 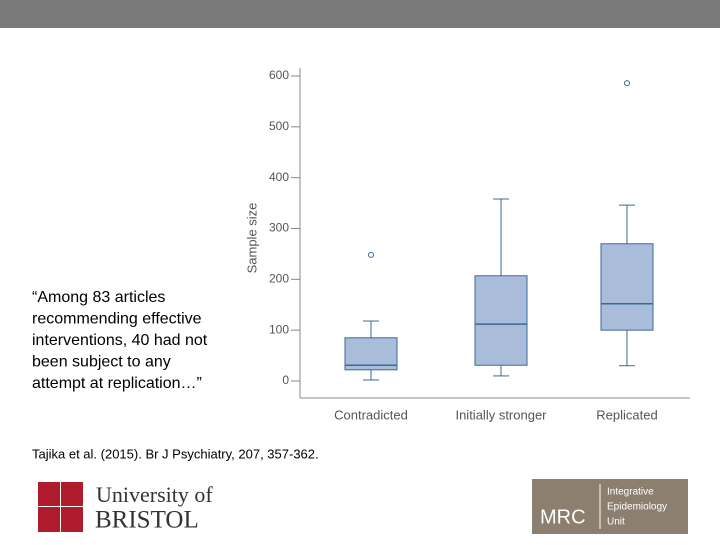 I want to click on quote-line: interventions, 40 had not, so click(x=120, y=340).